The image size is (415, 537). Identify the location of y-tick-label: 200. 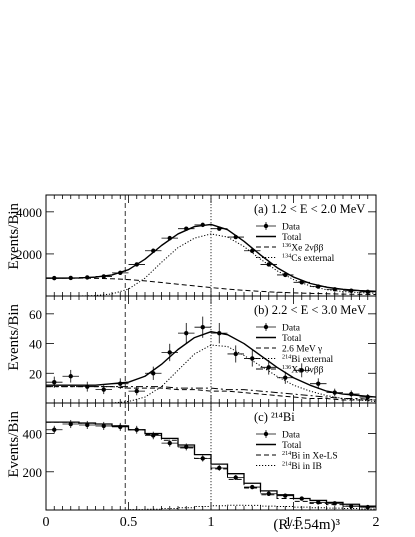
(33, 472).